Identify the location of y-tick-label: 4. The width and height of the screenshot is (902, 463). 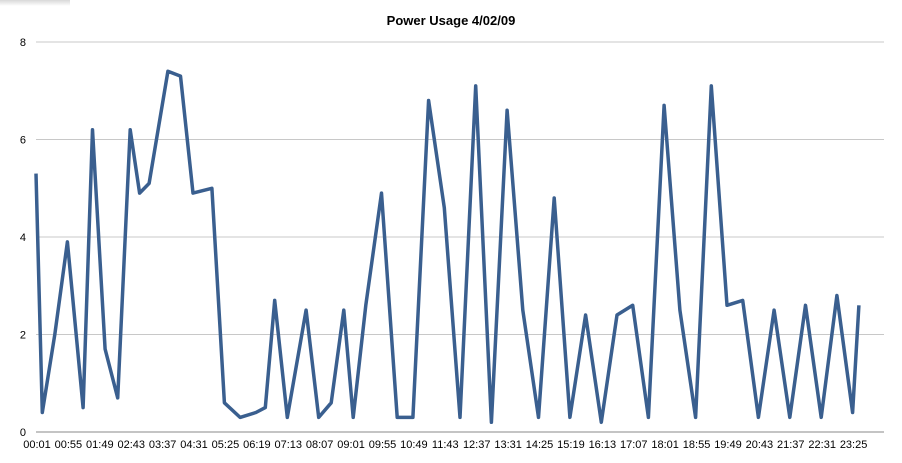
(23, 238).